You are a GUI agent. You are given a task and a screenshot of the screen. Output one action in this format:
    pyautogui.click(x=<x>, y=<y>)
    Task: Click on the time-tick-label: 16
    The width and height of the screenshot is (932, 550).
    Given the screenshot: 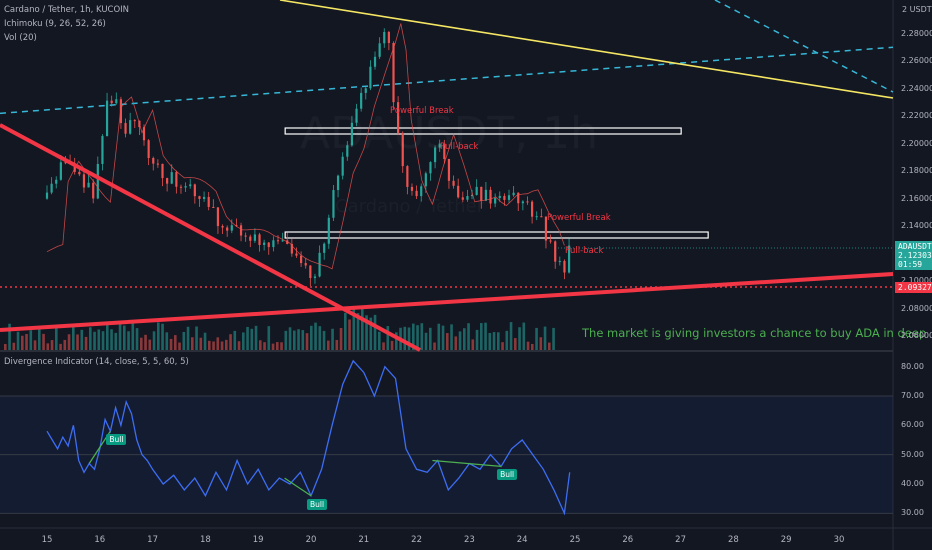 What is the action you would take?
    pyautogui.click(x=100, y=540)
    